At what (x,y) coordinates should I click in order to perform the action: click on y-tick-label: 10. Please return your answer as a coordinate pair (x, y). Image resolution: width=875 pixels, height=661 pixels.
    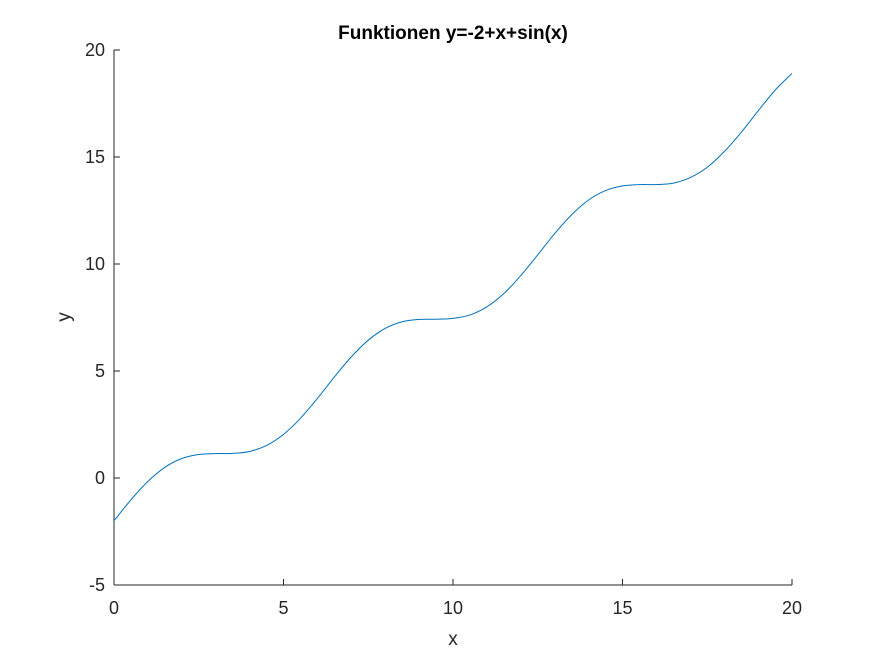
    Looking at the image, I should click on (95, 264).